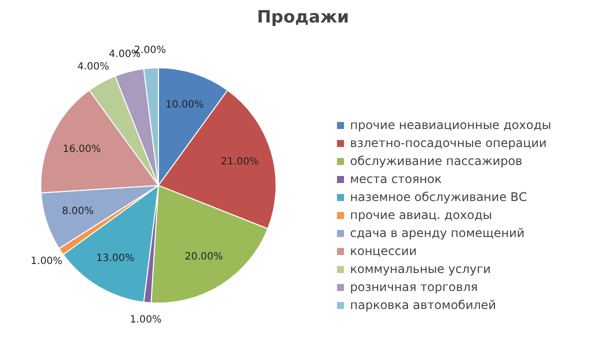  Describe the element at coordinates (239, 162) in the screenshot. I see `data-label: 21.00%` at that location.